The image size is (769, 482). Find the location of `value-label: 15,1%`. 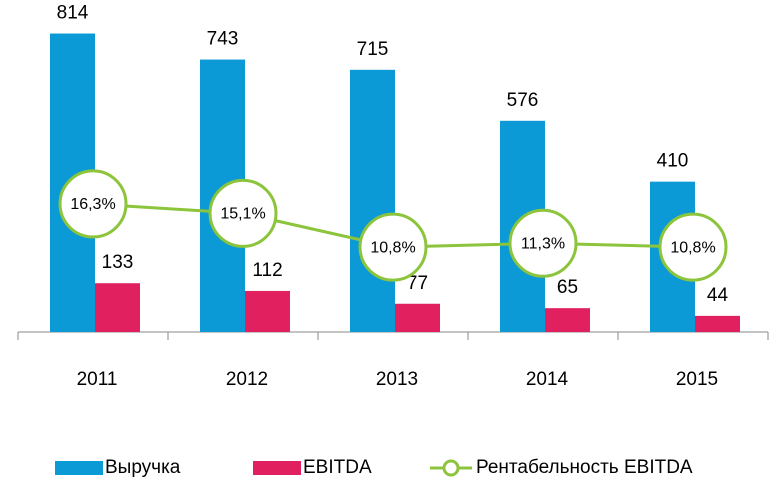

value-label: 15,1% is located at coordinates (242, 214).